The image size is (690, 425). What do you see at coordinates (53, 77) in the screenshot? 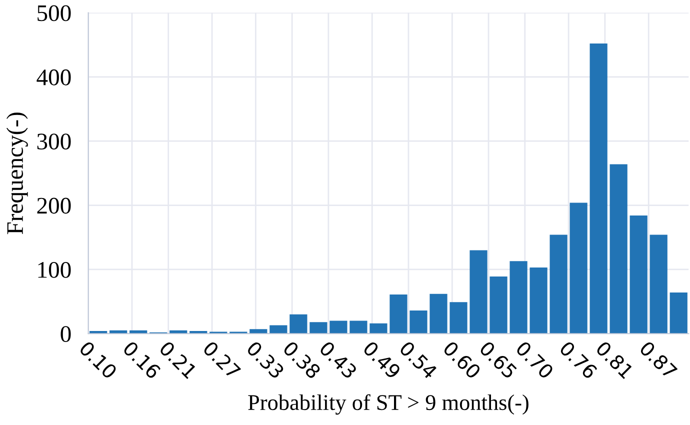
I see `y-tick-label: 400` at bounding box center [53, 77].